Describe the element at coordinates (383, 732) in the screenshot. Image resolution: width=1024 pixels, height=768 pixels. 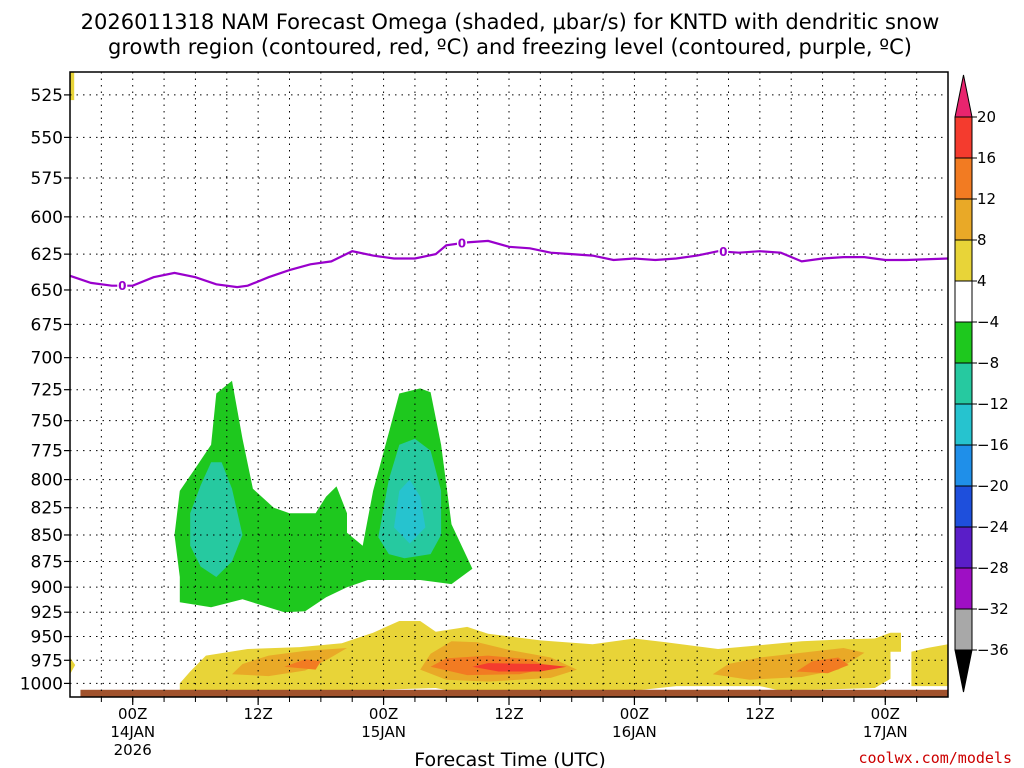
I see `x-tick-date: 15JAN` at that location.